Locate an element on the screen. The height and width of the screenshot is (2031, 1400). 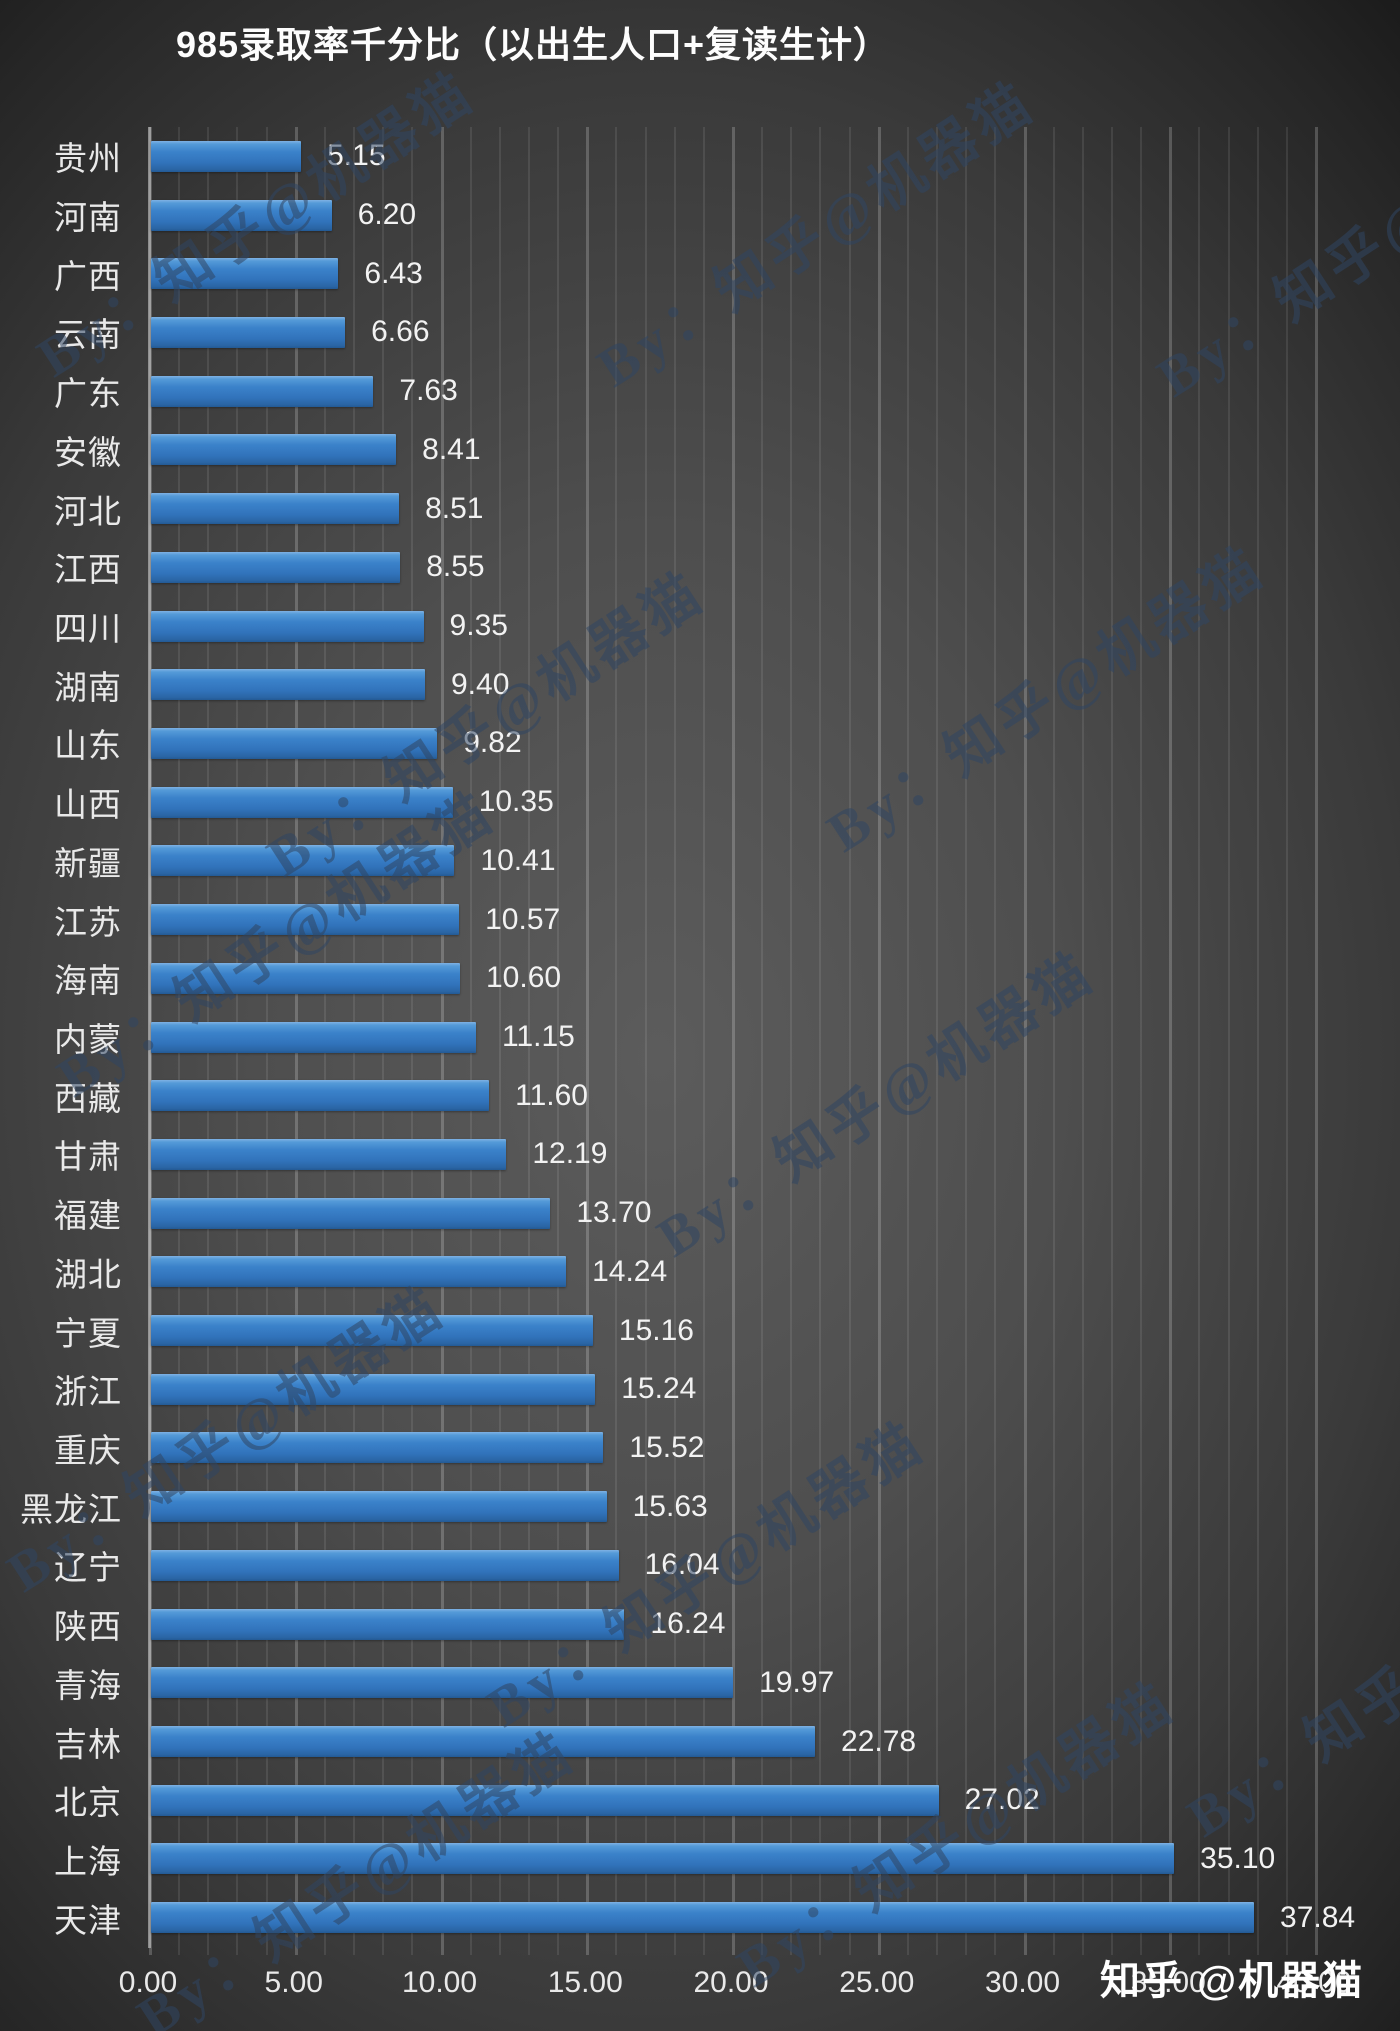
value-label-9: 9.40 is located at coordinates (480, 684).